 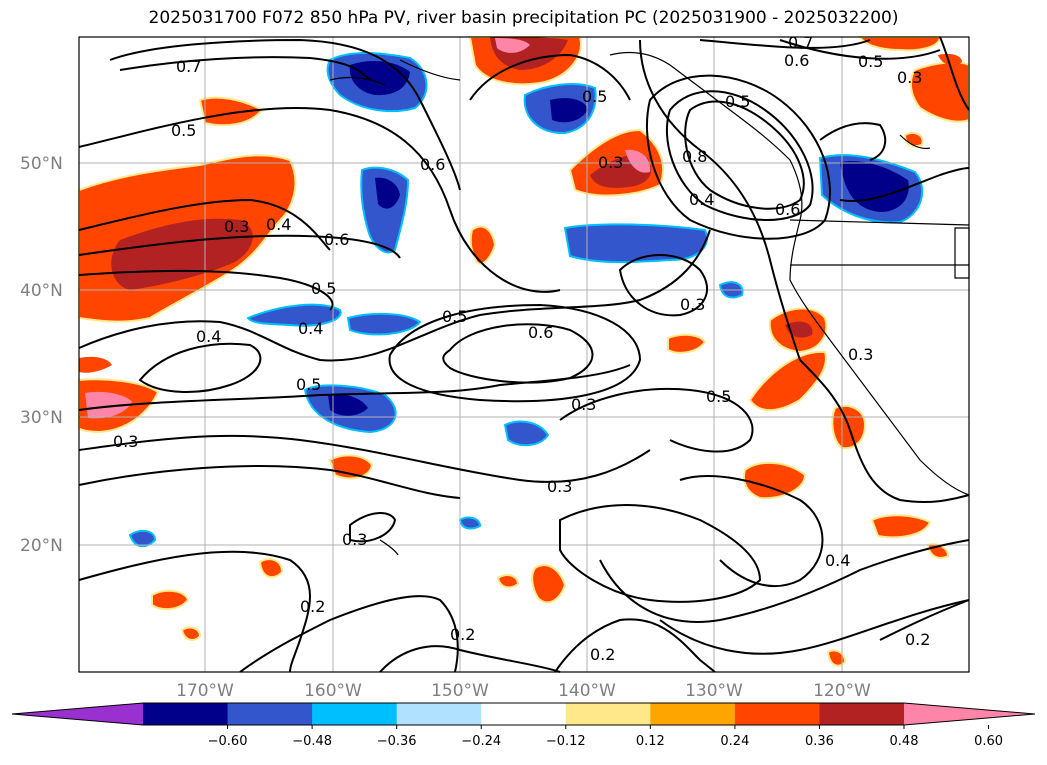 What do you see at coordinates (650, 741) in the screenshot?
I see `colorbar-tick-label: 0.12` at bounding box center [650, 741].